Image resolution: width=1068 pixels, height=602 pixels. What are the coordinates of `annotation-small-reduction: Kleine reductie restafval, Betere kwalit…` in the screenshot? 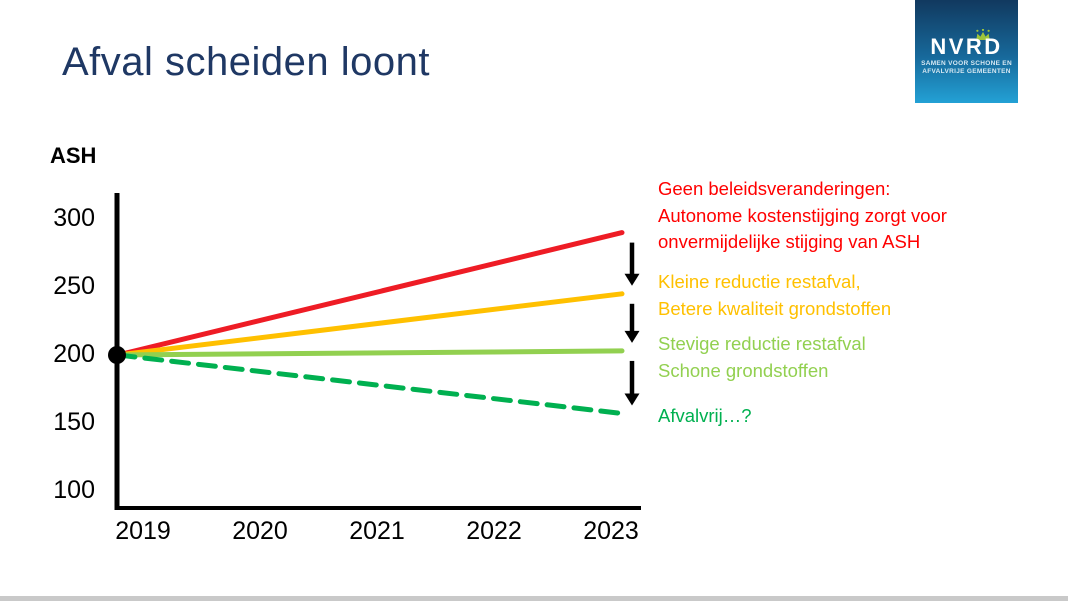 It's located at (774, 295).